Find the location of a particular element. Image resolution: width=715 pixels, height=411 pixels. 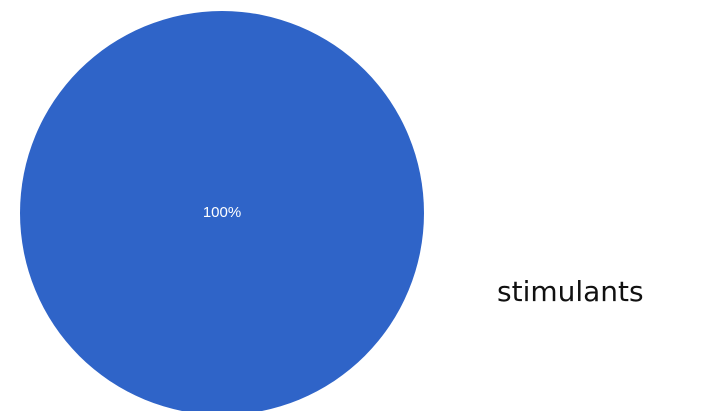

pie-slice-label-stimulants: 100% is located at coordinates (222, 212).